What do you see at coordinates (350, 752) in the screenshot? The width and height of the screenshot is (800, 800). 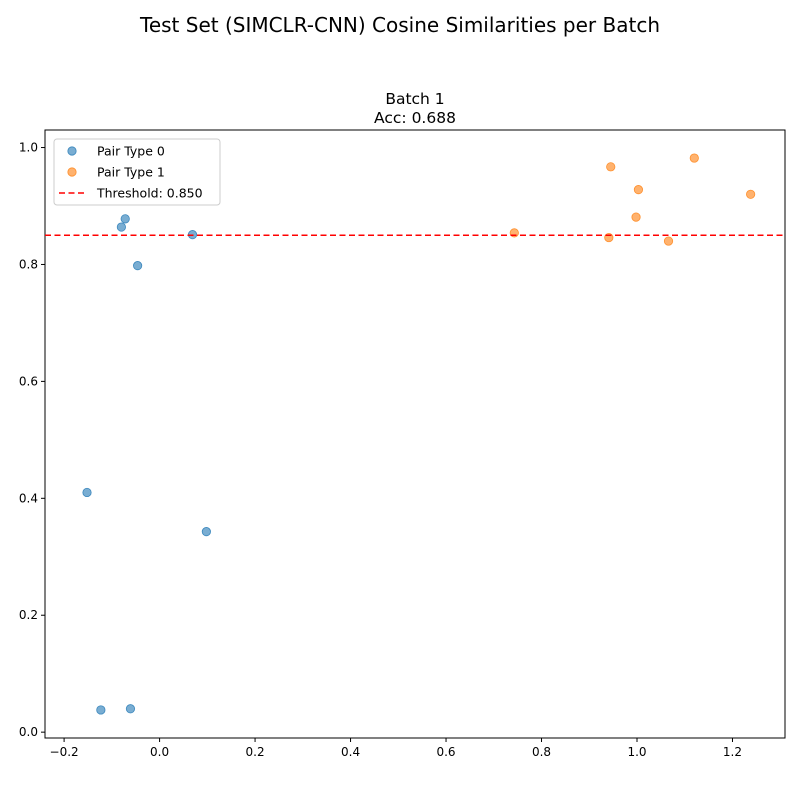 I see `x-tick-label: 0.4` at bounding box center [350, 752].